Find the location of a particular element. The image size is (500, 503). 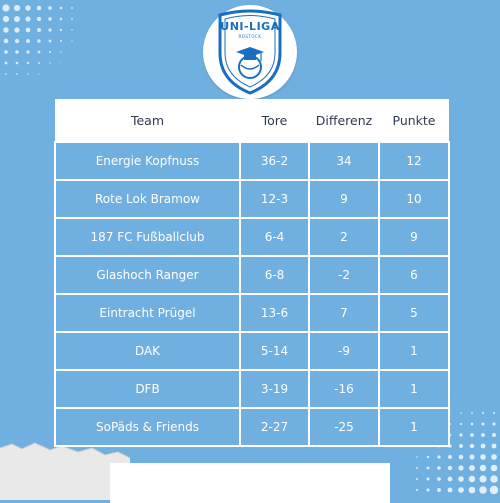

cell-differenz: 2 is located at coordinates (344, 237).